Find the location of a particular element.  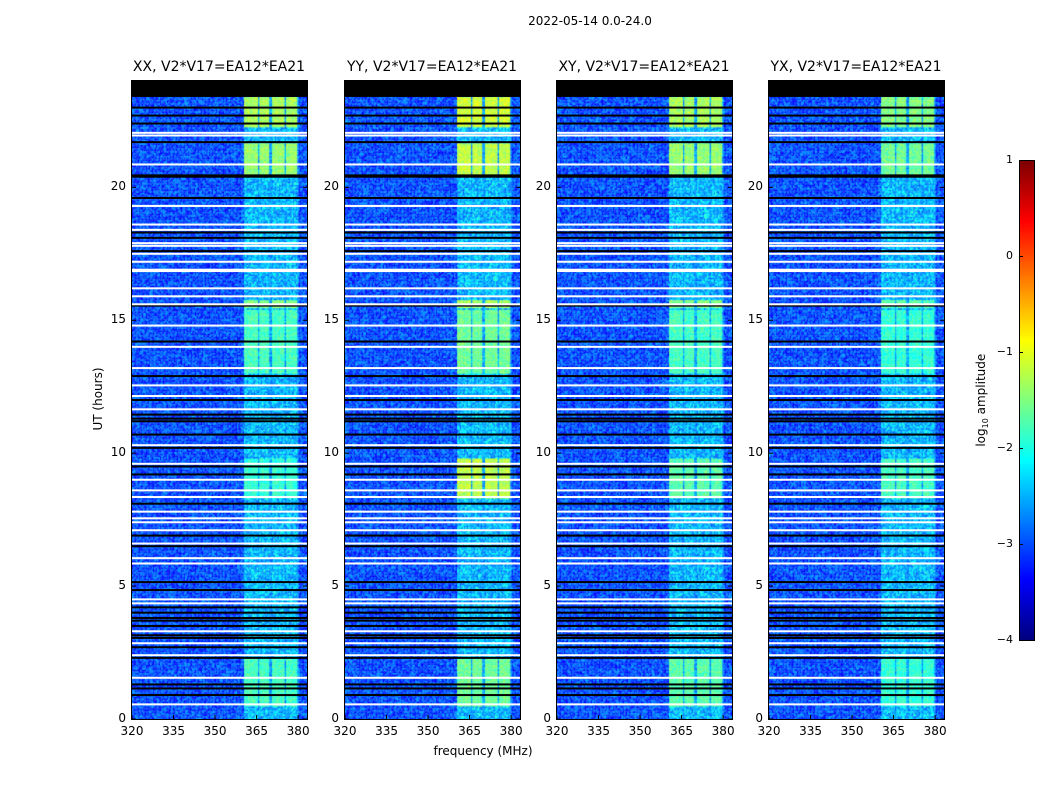

y-tick-label: 0 is located at coordinates (547, 718).